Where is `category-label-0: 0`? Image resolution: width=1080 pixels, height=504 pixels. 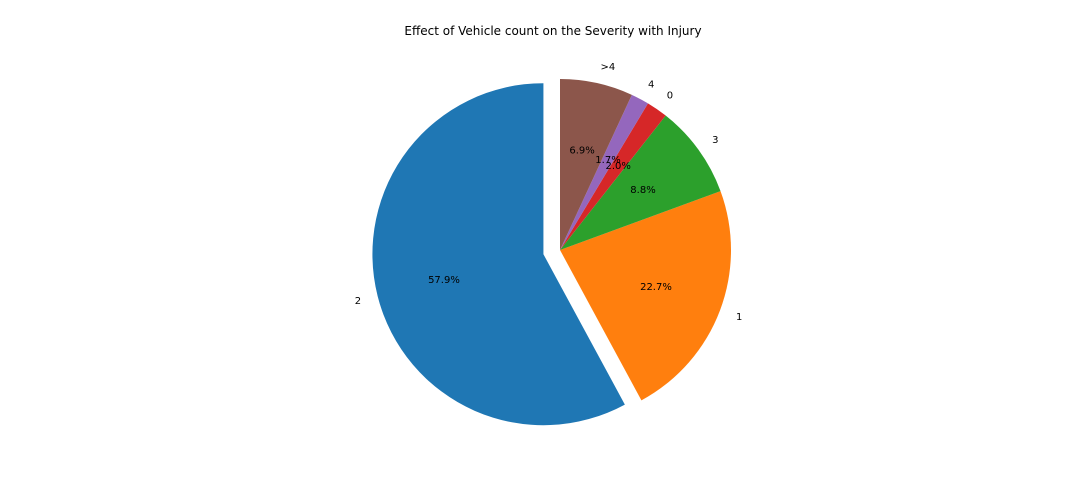
category-label-0: 0 is located at coordinates (670, 96).